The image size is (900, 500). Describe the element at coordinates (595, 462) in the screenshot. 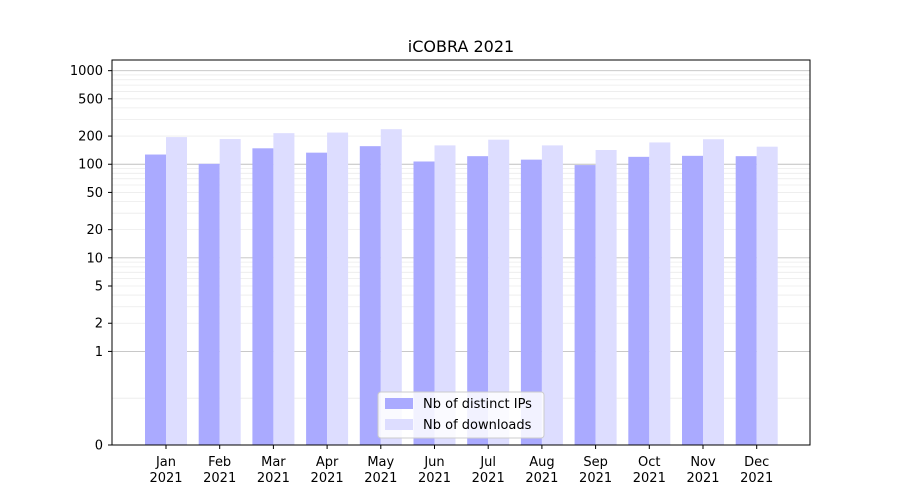

I see `x-tick-label-month: Sep` at that location.